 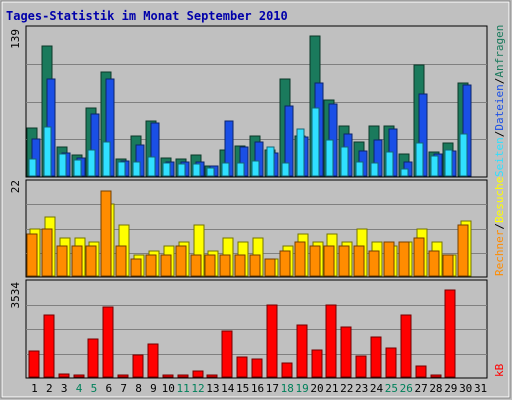 What do you see at coordinates (499, 51) in the screenshot?
I see `legend-entry: Anfragen` at bounding box center [499, 51].